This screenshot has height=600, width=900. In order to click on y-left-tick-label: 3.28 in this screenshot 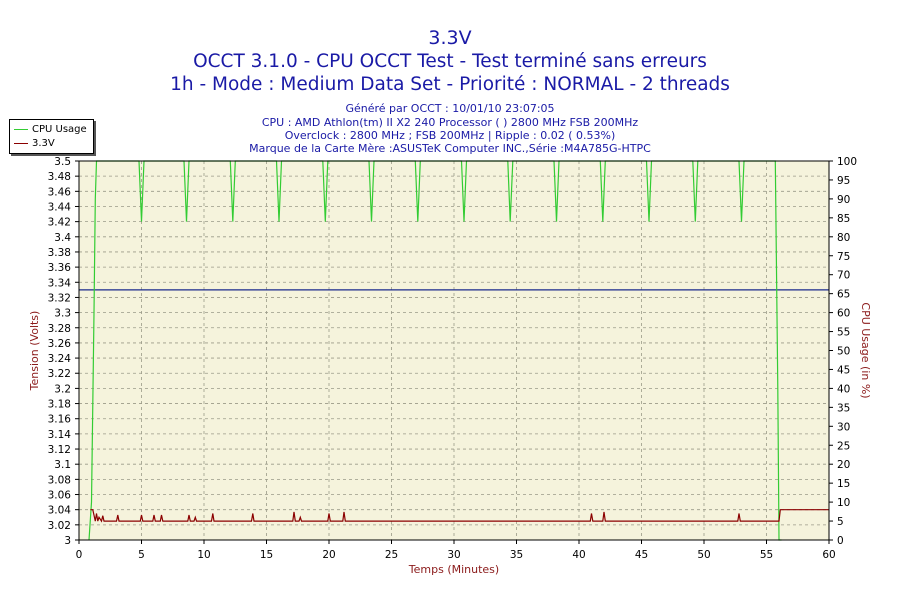, I will do `click(59, 329)`.